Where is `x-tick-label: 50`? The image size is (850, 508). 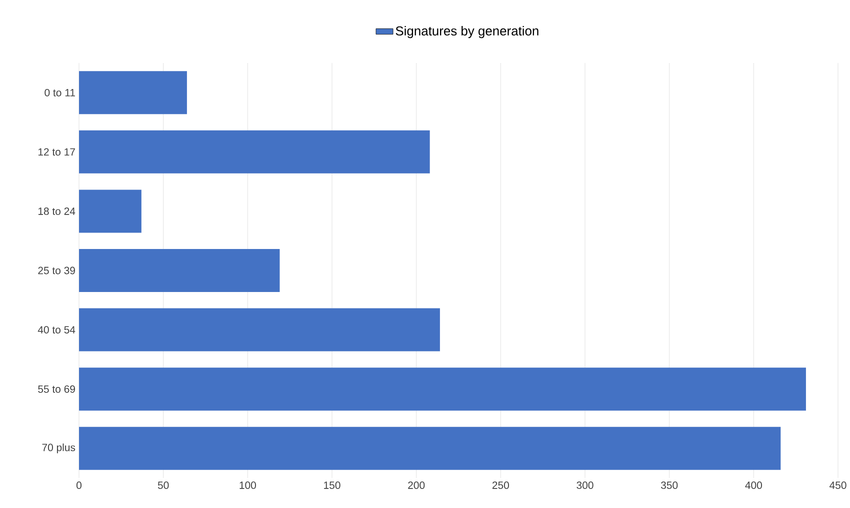
x-tick-label: 50 is located at coordinates (163, 485).